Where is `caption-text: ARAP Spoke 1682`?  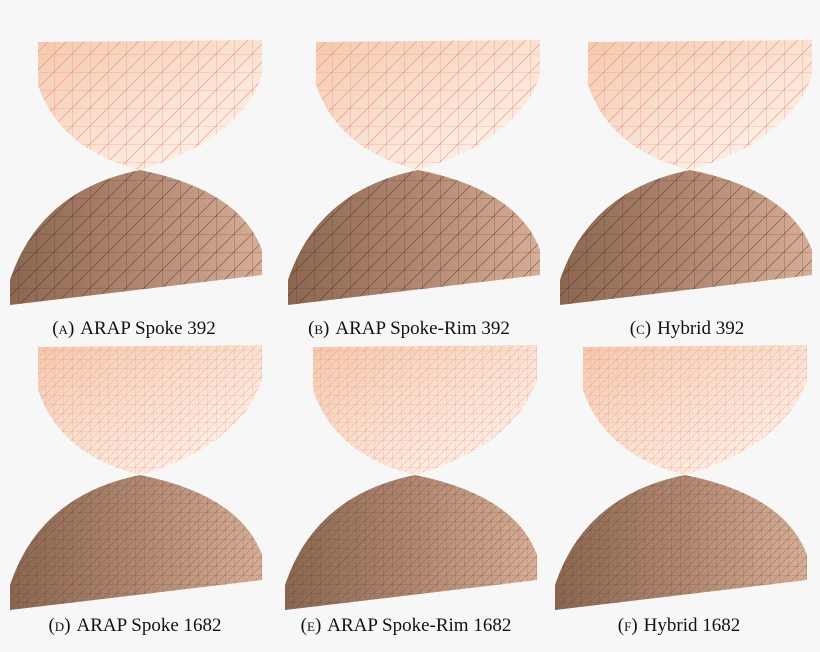
caption-text: ARAP Spoke 1682 is located at coordinates (149, 625).